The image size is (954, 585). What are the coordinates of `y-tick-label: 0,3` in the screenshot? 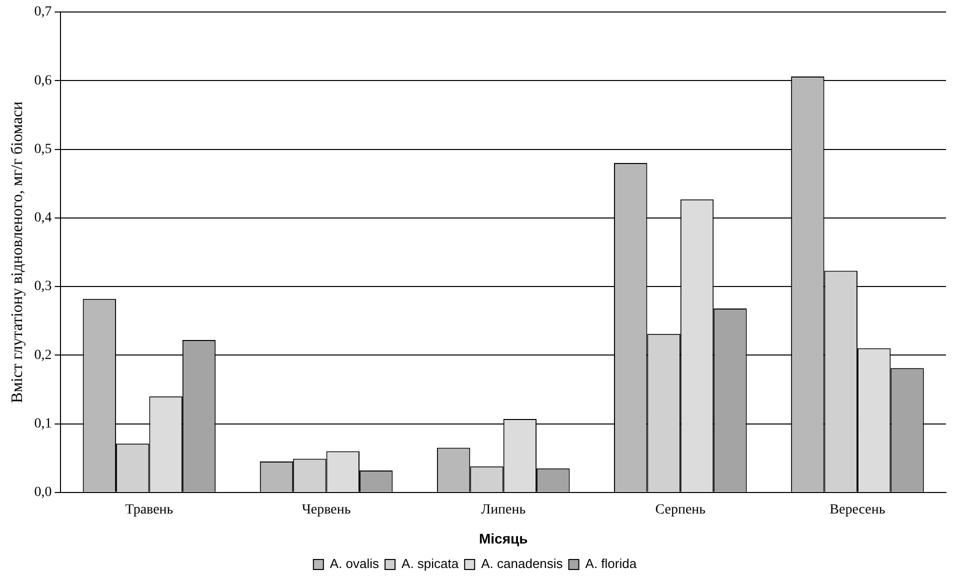 It's located at (43, 286).